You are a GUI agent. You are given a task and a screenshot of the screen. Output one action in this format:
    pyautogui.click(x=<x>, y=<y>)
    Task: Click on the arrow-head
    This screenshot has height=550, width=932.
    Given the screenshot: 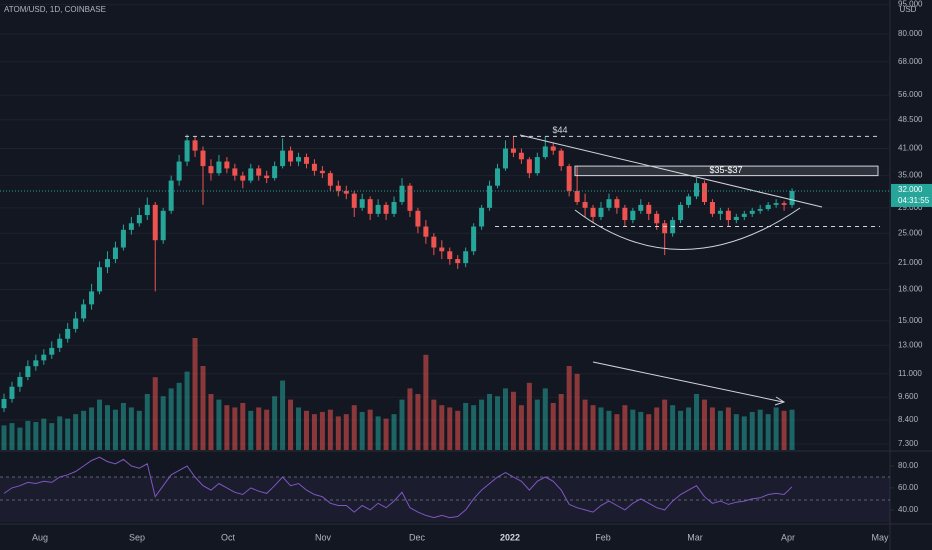 What is the action you would take?
    pyautogui.click(x=780, y=401)
    